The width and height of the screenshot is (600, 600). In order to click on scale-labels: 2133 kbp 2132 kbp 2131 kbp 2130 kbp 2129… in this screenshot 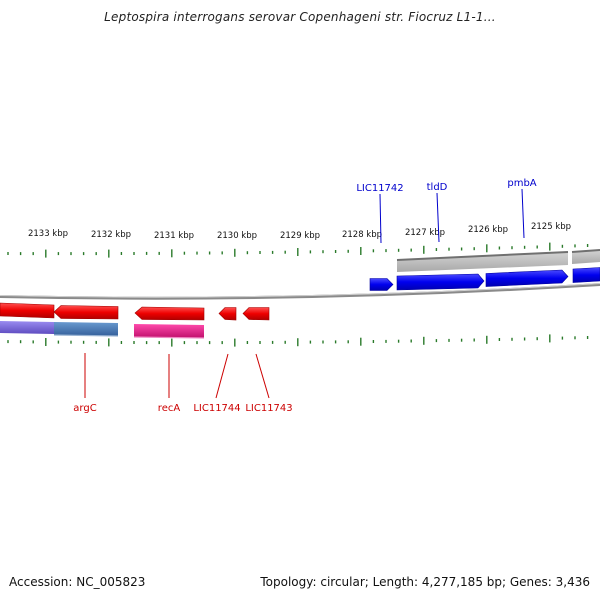, I will do `click(299, 231)`.